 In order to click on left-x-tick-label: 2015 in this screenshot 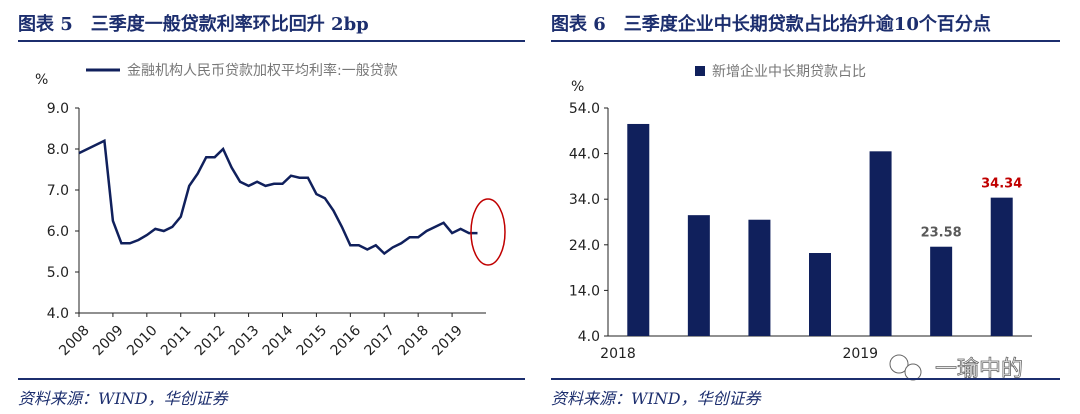, I will do `click(312, 341)`.